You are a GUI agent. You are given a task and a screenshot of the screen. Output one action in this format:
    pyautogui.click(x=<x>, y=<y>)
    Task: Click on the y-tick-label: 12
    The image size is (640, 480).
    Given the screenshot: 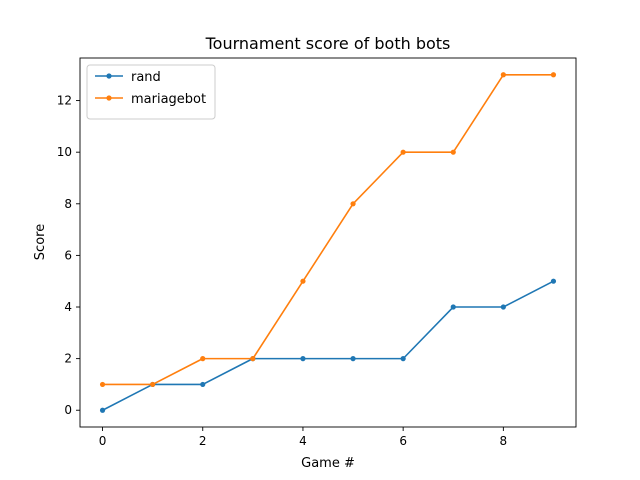 What is the action you would take?
    pyautogui.click(x=64, y=101)
    